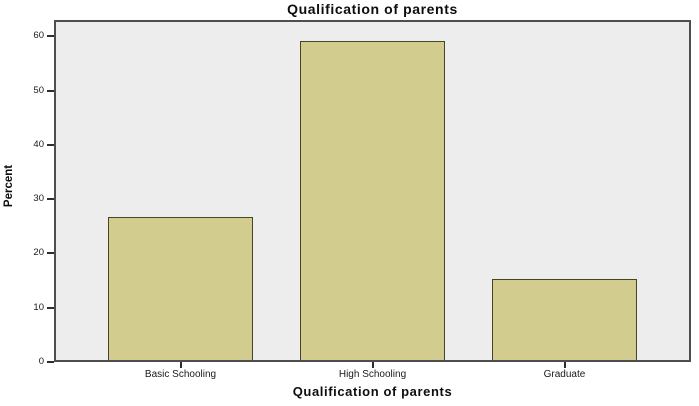 The height and width of the screenshot is (406, 699). I want to click on x-tick-label-high-schooling: High Schooling, so click(372, 374).